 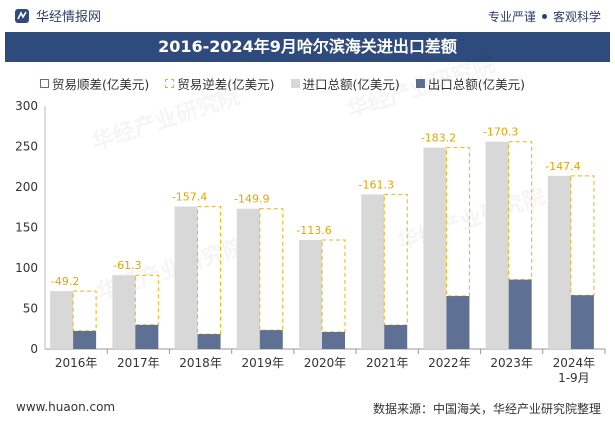 What do you see at coordinates (26, 228) in the screenshot?
I see `y-tick-label: 150` at bounding box center [26, 228].